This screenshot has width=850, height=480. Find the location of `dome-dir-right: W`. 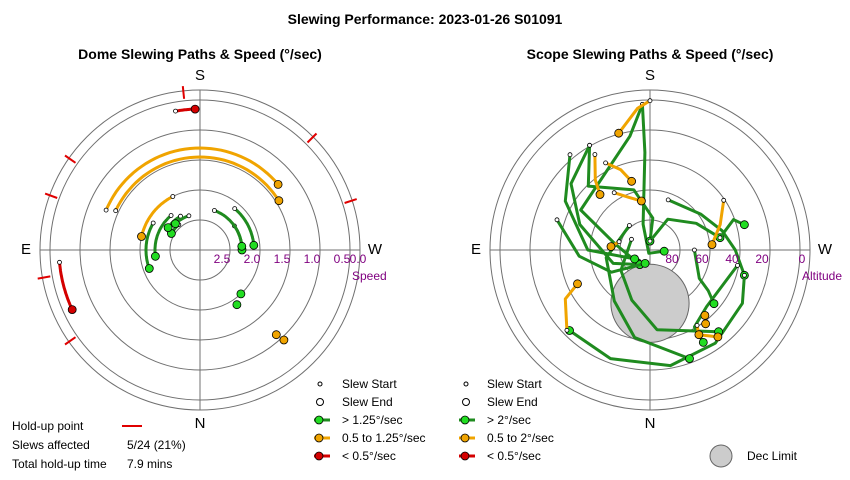

dome-dir-right: W is located at coordinates (375, 249).